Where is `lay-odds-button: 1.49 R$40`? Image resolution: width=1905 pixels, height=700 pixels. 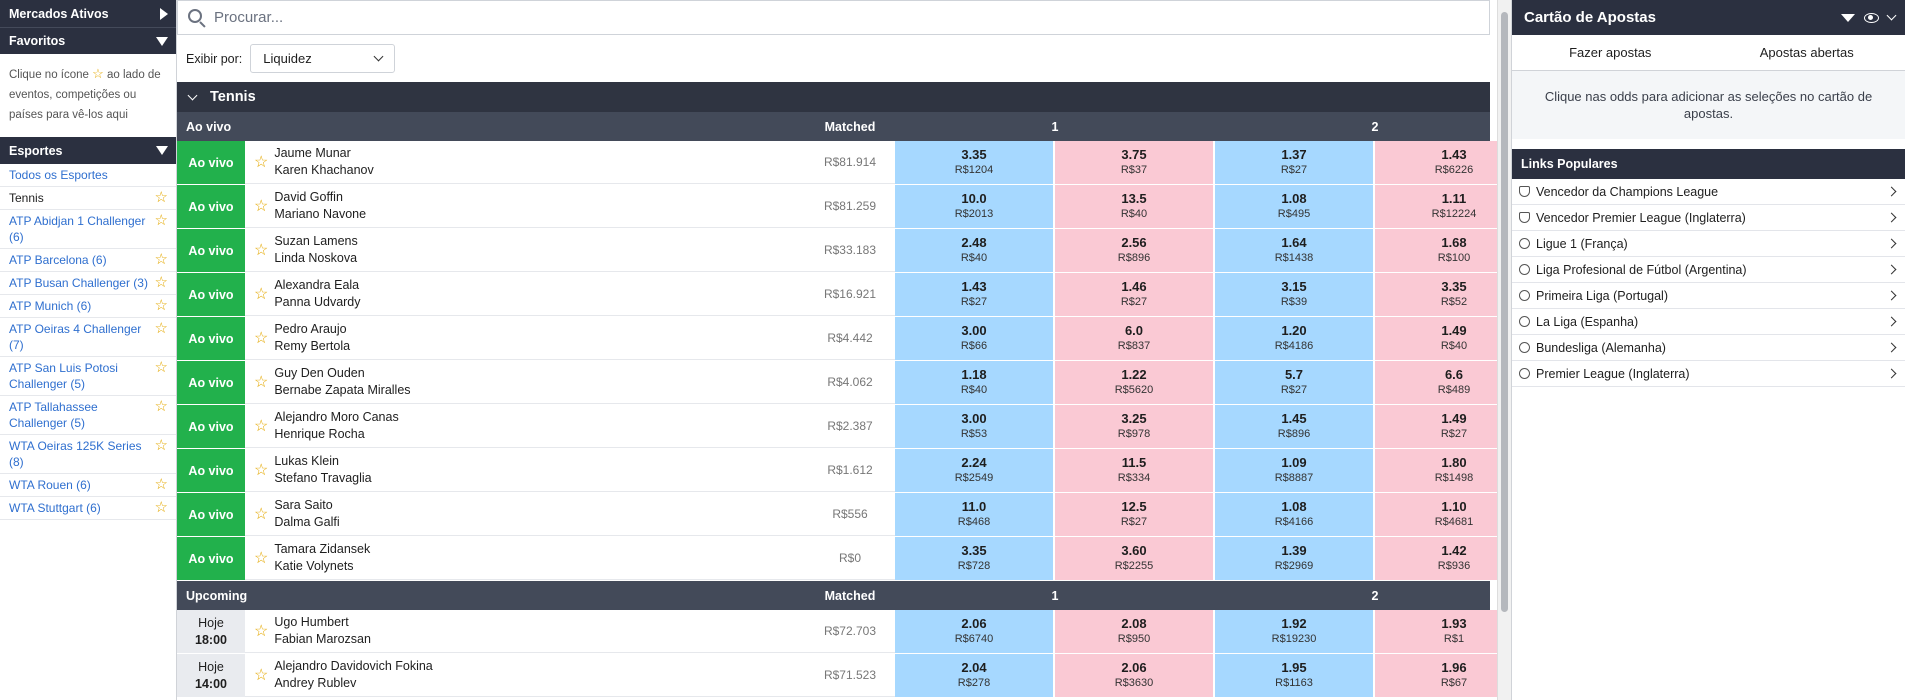
lay-odds-button: 1.49 R$40 is located at coordinates (1443, 338).